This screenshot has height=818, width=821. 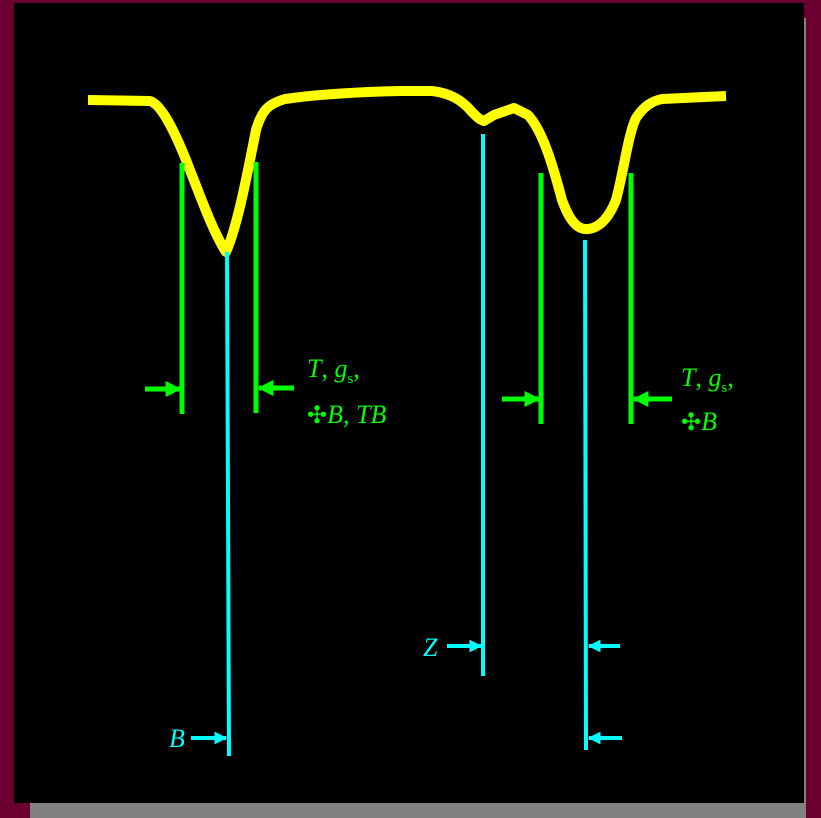 I want to click on left-width-label-line2: ✣B, TB, so click(x=346, y=414).